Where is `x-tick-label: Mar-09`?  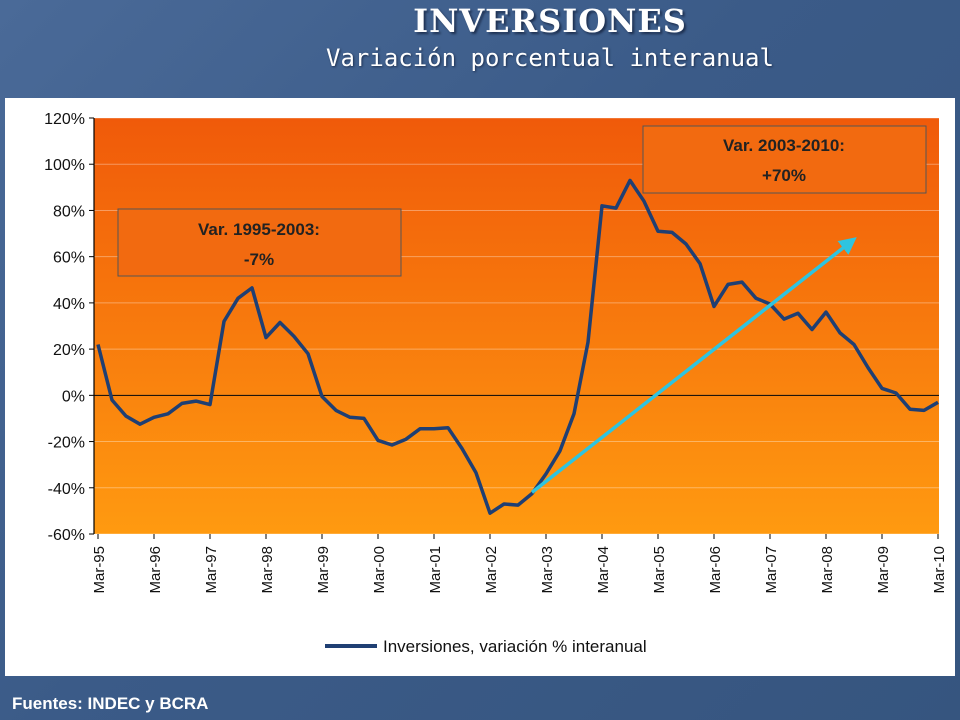
x-tick-label: Mar-09 is located at coordinates (883, 570).